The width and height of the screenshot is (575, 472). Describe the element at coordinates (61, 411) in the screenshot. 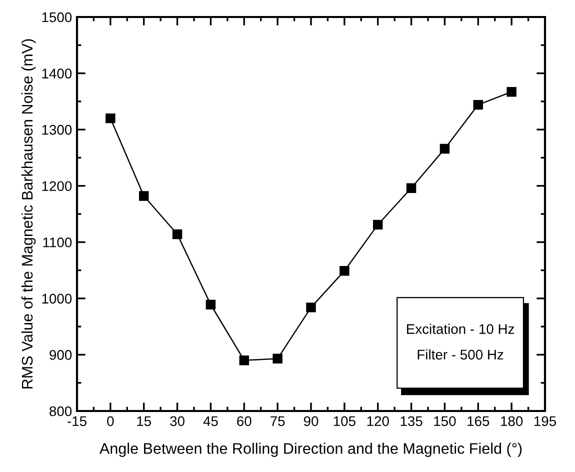

I see `y-tick-label: 800` at that location.